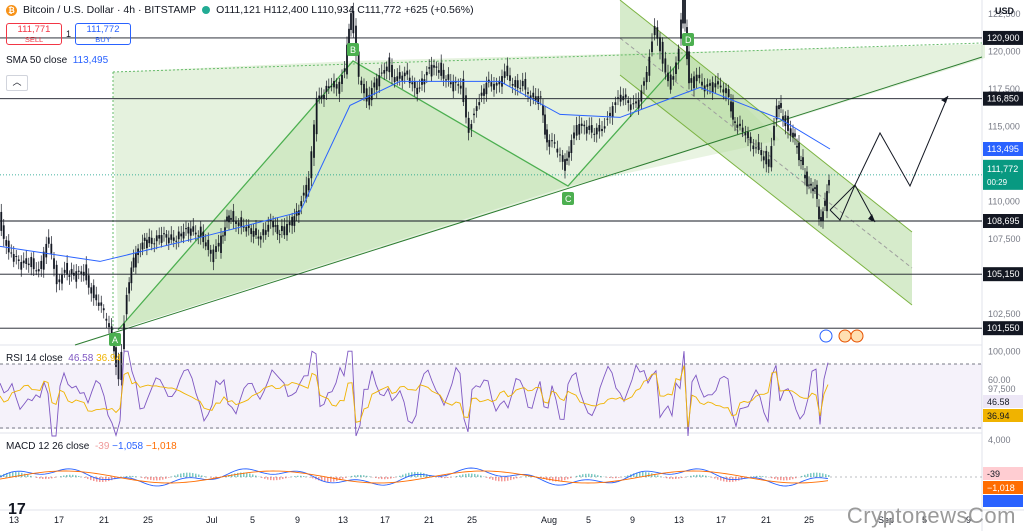 This screenshot has width=1024, height=531. Describe the element at coordinates (103, 34) in the screenshot. I see `buy-button: 111,772 BUY` at that location.